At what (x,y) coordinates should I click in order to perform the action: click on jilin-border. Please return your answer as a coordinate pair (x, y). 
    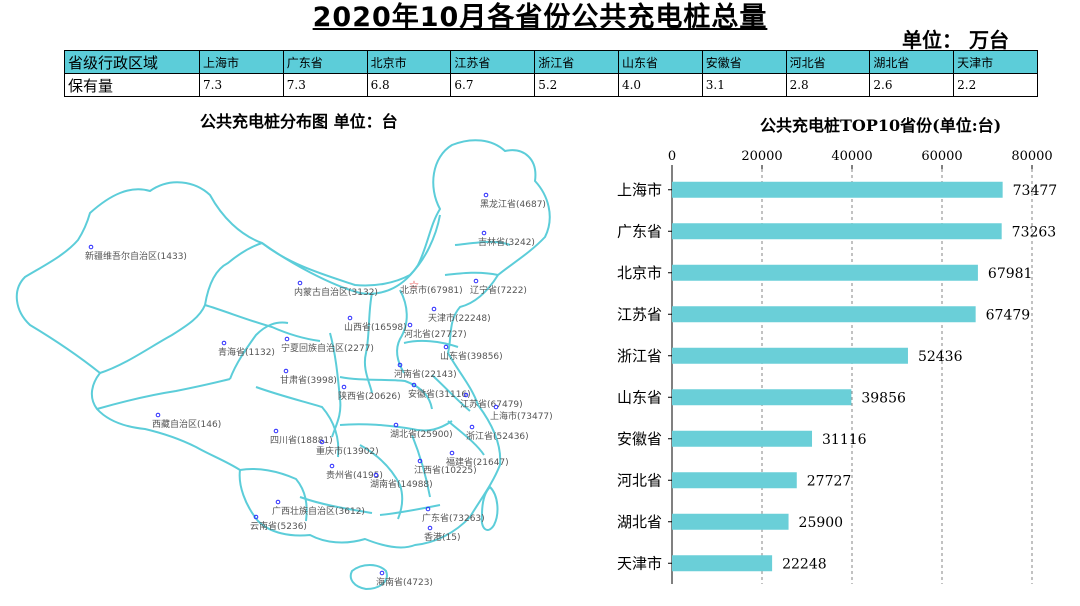
    Looking at the image, I should click on (471, 273).